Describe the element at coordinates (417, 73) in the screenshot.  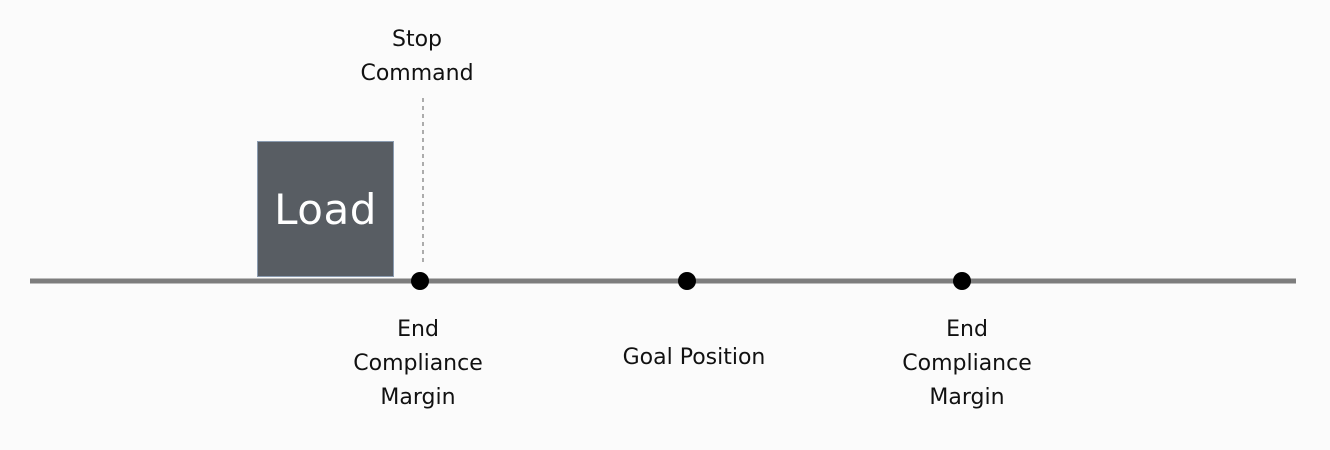
I see `stop-command-line-2: Command` at that location.